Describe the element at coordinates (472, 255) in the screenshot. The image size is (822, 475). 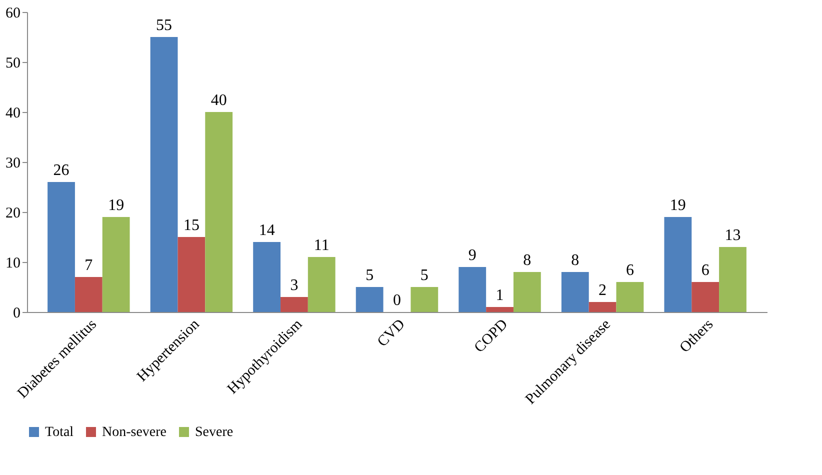
I see `data-label: 9` at that location.